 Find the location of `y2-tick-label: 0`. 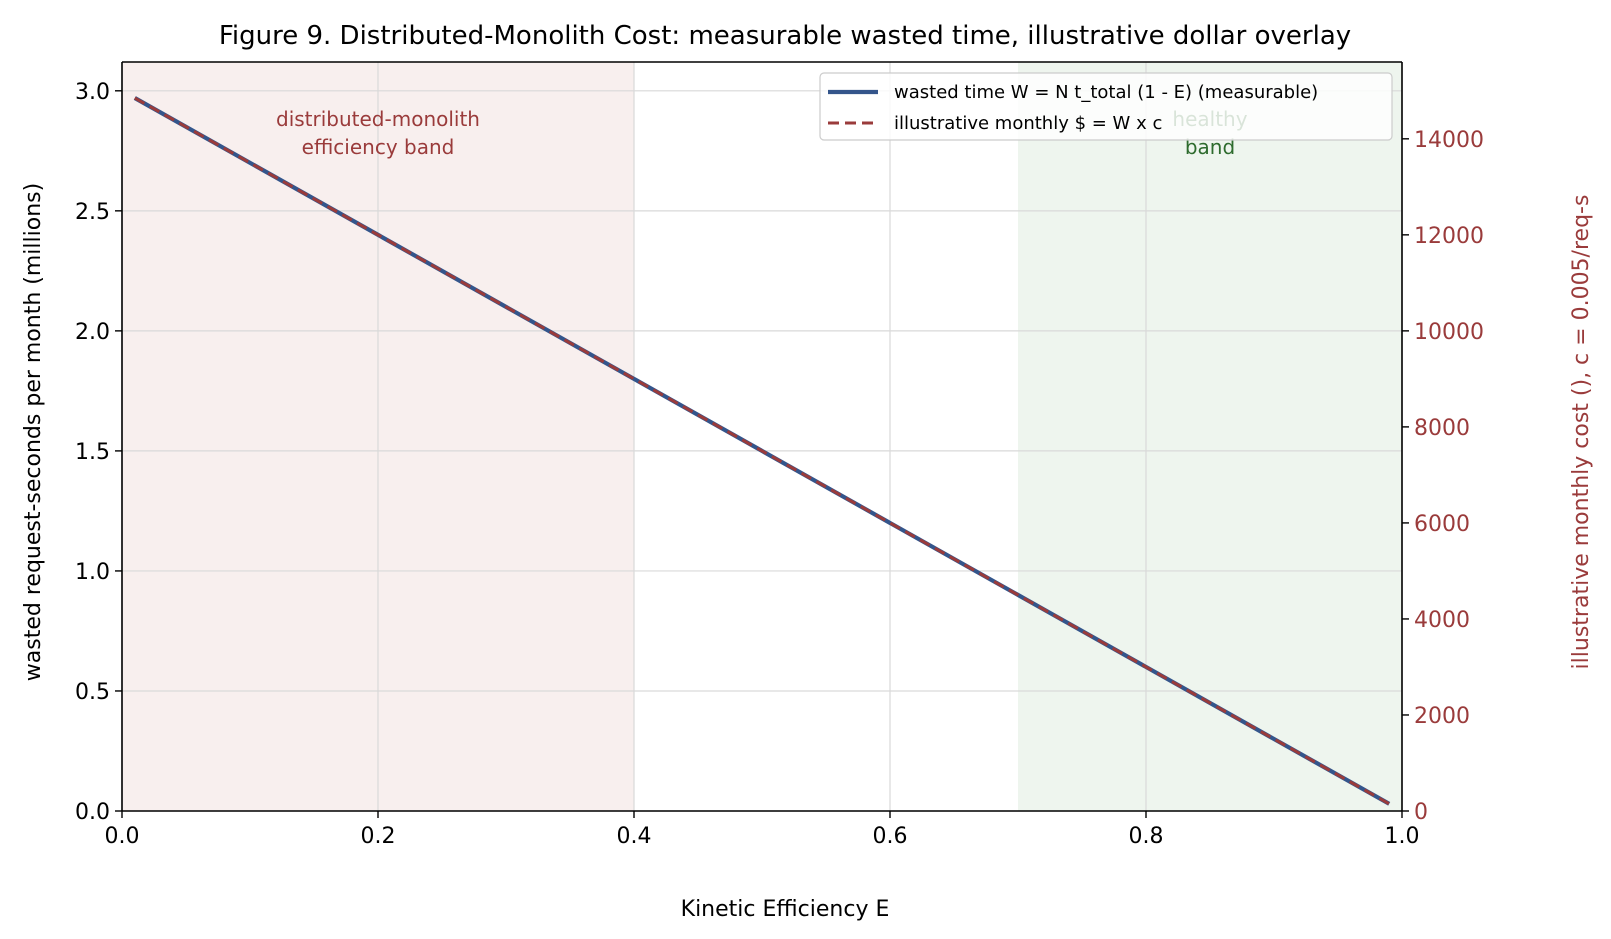

y2-tick-label: 0 is located at coordinates (1421, 812).